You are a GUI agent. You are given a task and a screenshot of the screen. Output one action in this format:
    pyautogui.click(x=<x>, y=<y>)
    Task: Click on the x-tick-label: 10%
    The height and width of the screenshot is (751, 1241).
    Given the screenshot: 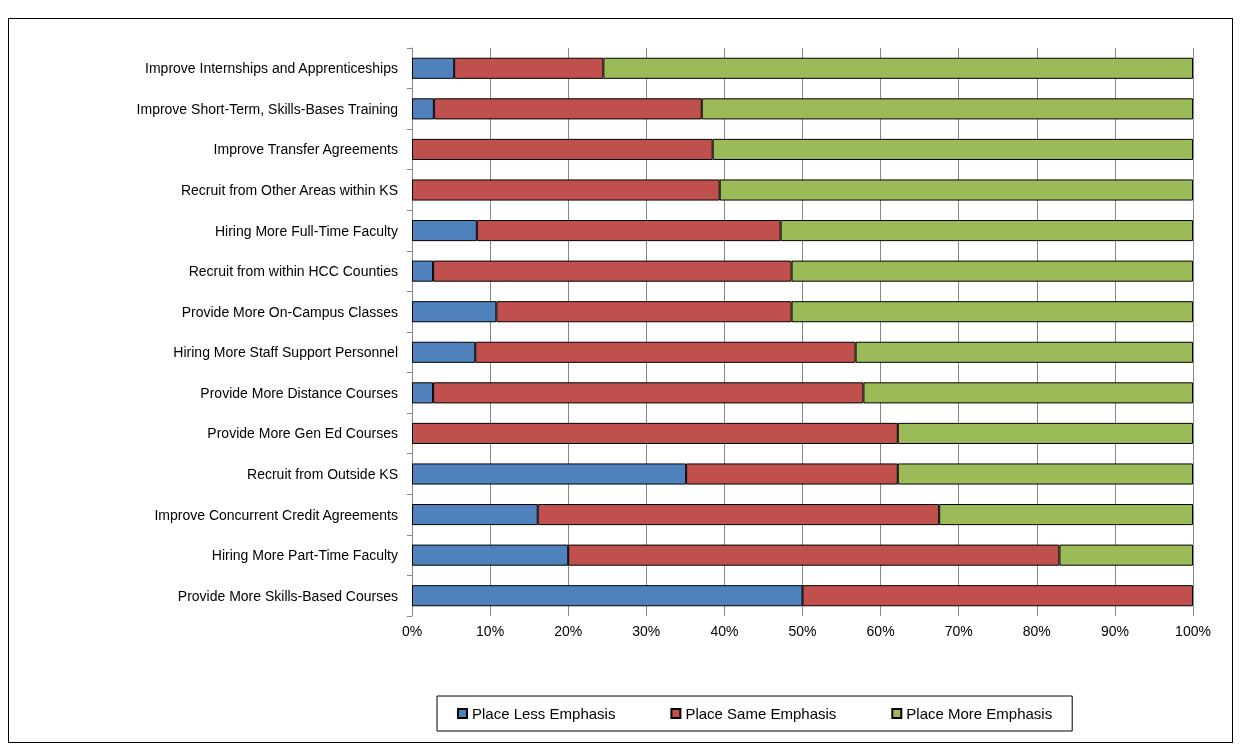 What is the action you would take?
    pyautogui.click(x=490, y=631)
    